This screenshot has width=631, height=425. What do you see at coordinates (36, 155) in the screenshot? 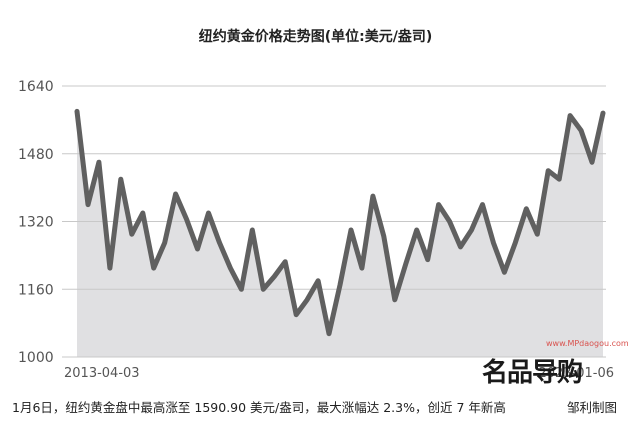
I see `y-tick-label: 1480` at bounding box center [36, 155].